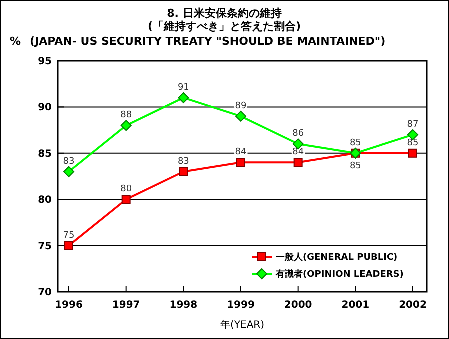  Describe the element at coordinates (241, 305) in the screenshot. I see `x-tick-label: 1999` at that location.